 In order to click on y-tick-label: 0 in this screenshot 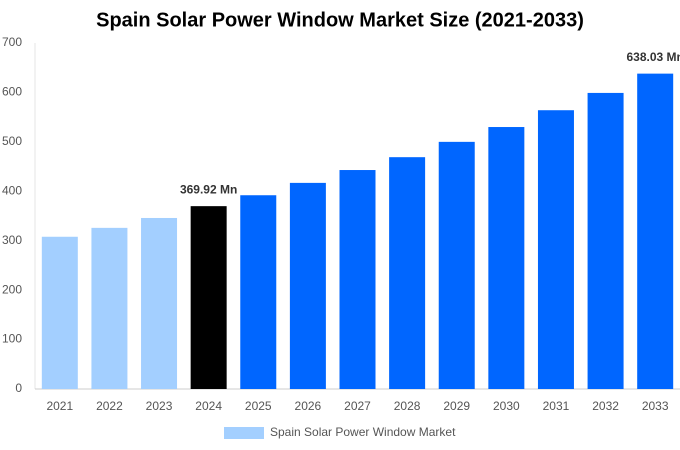, I will do `click(18, 388)`.